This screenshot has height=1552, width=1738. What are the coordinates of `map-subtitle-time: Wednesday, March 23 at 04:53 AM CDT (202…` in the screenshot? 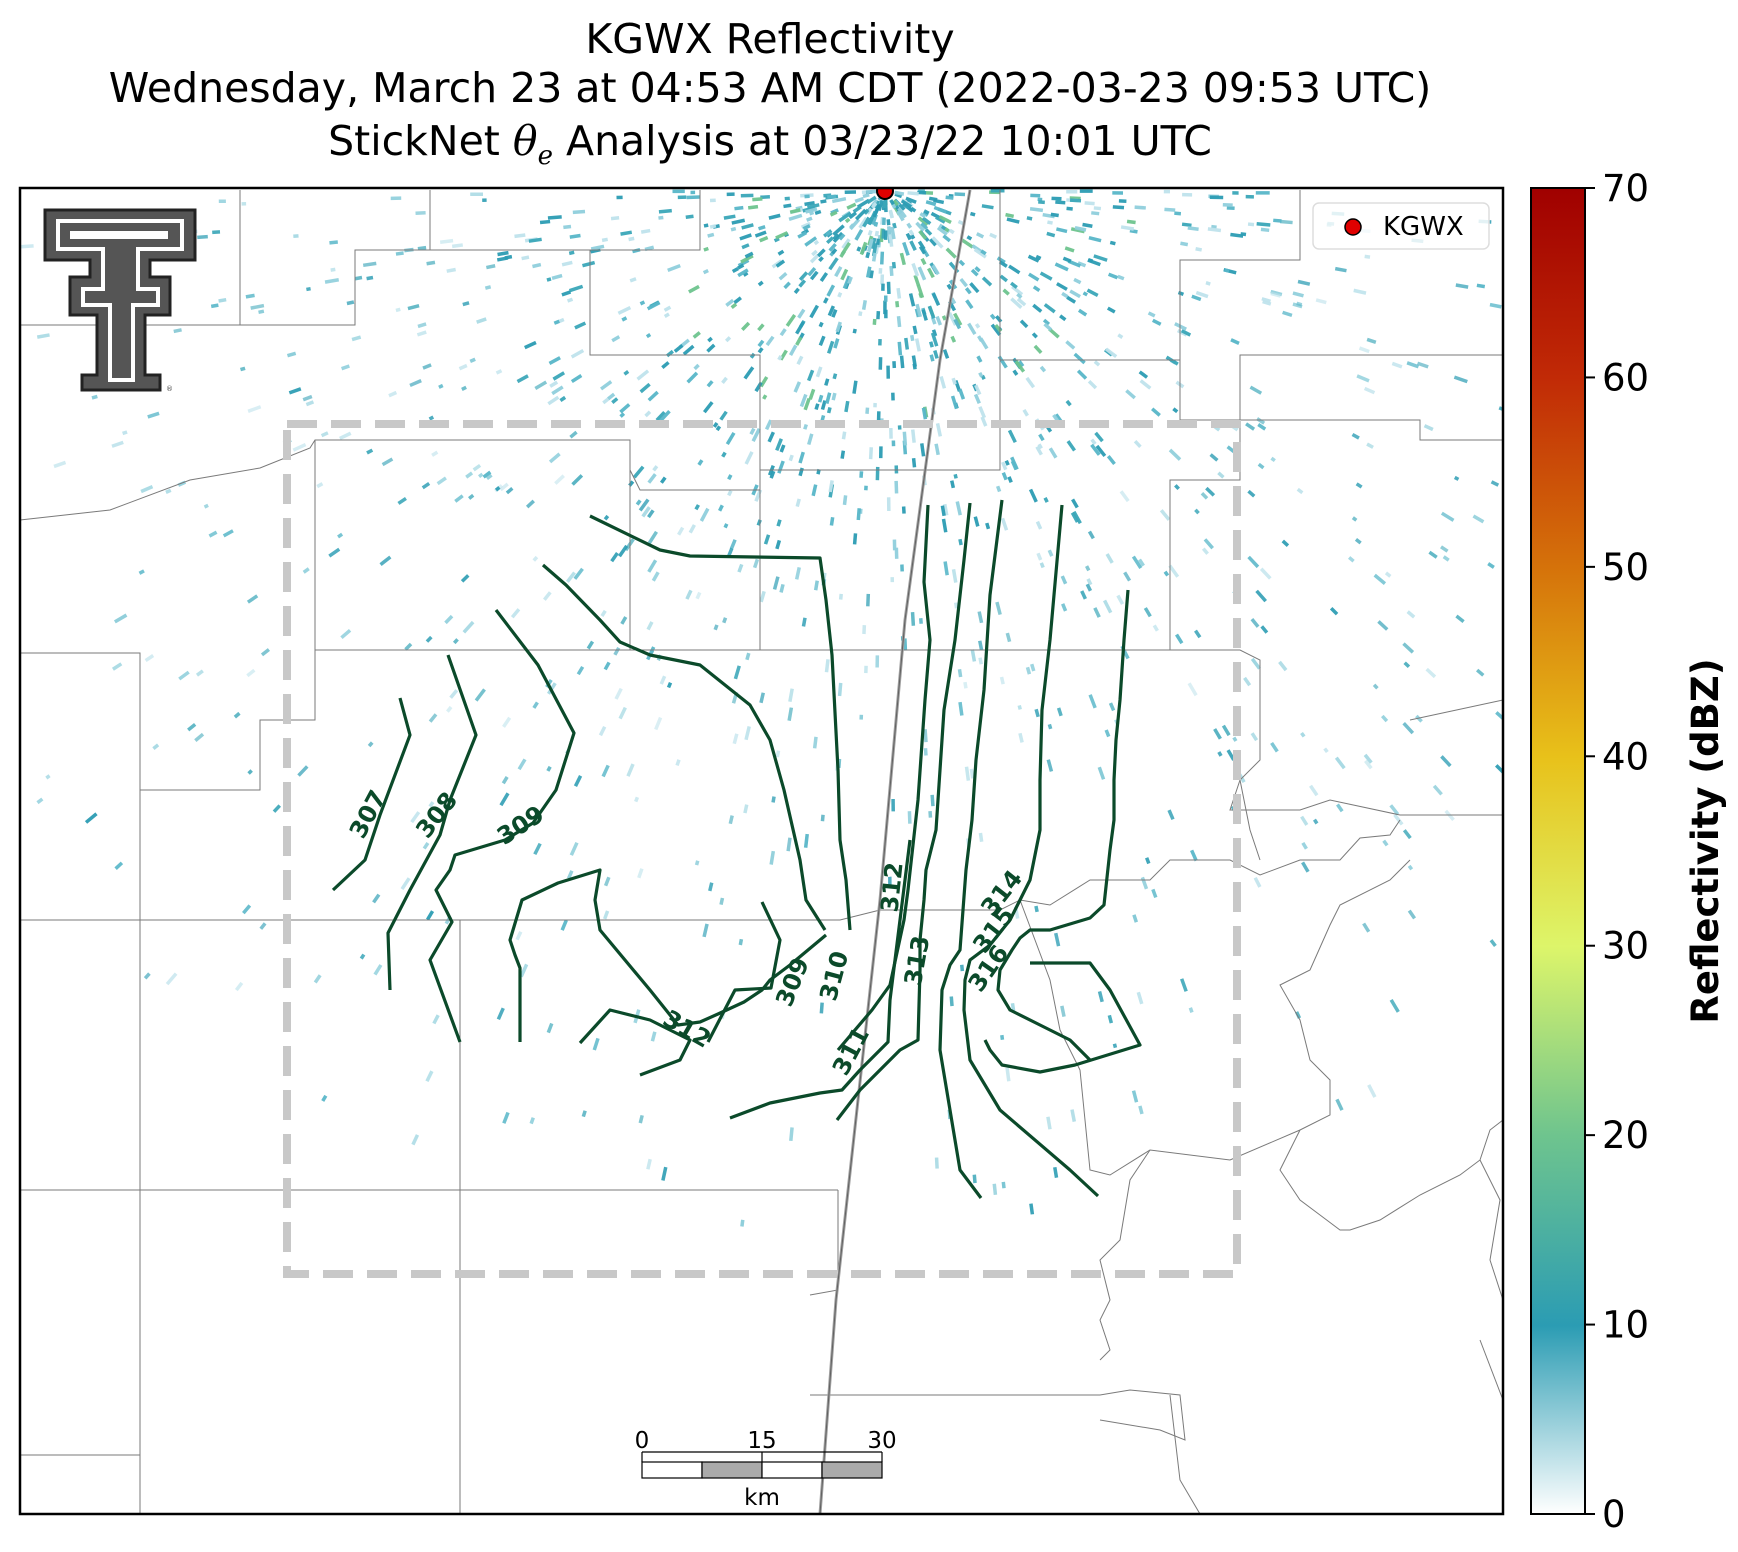 It's located at (770, 88).